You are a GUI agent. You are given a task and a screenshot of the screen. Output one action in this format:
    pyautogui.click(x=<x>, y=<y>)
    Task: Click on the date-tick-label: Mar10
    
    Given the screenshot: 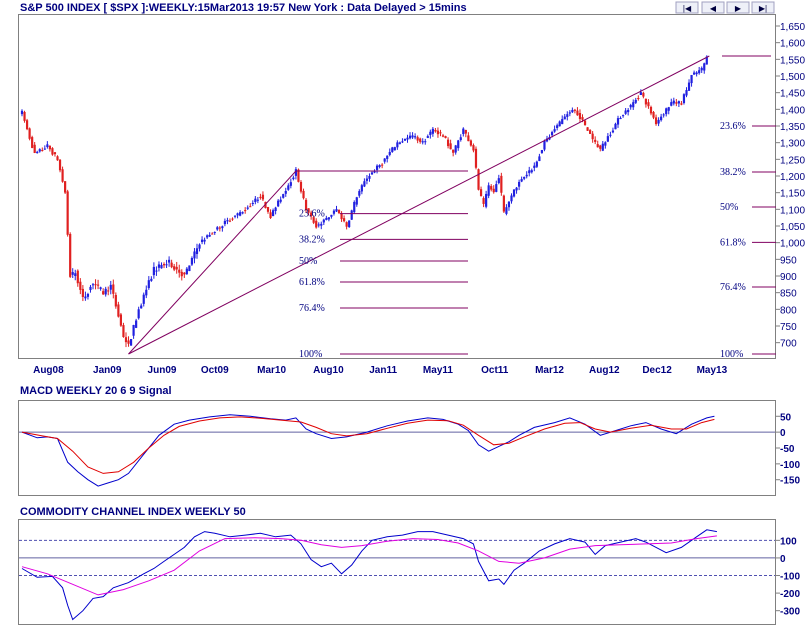 What is the action you would take?
    pyautogui.click(x=271, y=370)
    